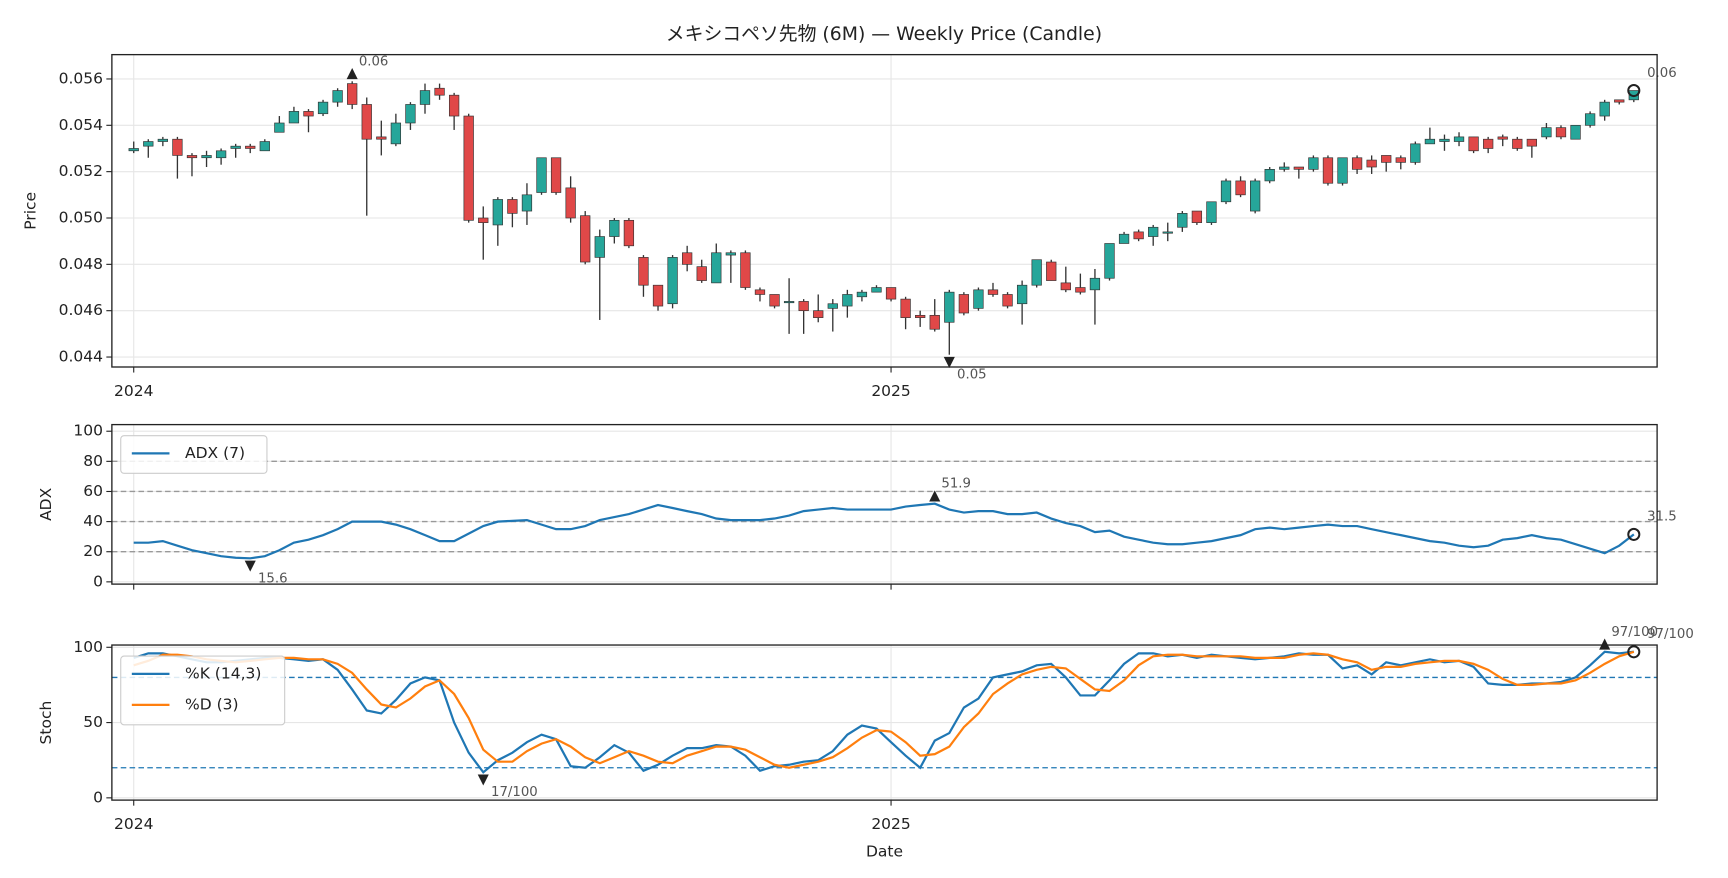 Image resolution: width=1728 pixels, height=878 pixels. Describe the element at coordinates (81, 125) in the screenshot. I see `y-tick-label: 0.054` at that location.